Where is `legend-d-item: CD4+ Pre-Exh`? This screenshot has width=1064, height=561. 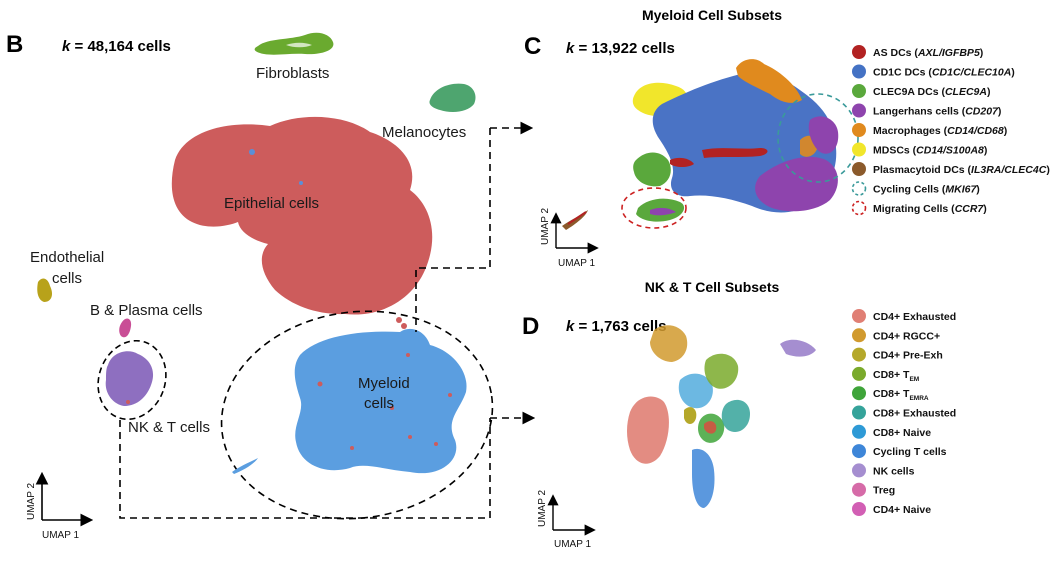 legend-d-item: CD4+ Pre-Exh is located at coordinates (897, 354).